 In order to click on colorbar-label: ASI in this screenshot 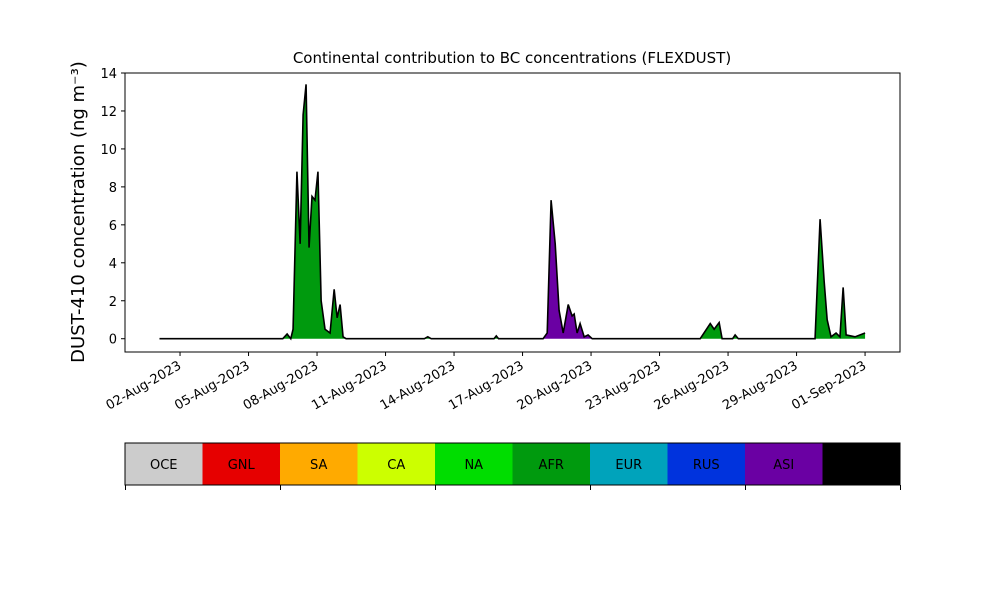, I will do `click(783, 465)`.